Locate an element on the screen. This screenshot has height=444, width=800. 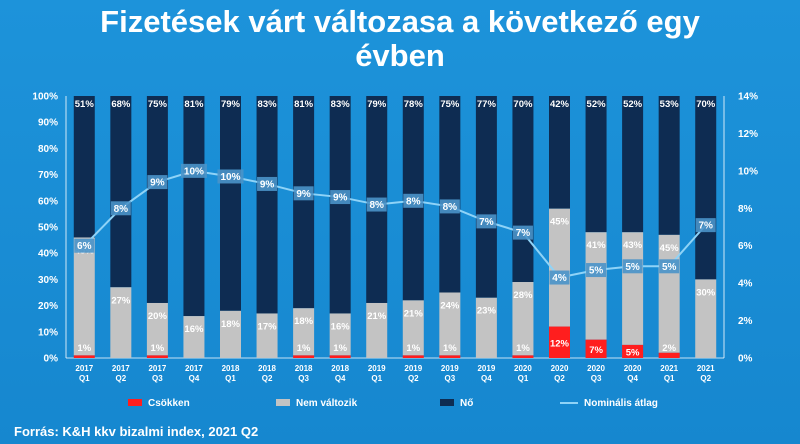
data-label-no: 70% is located at coordinates (706, 104).